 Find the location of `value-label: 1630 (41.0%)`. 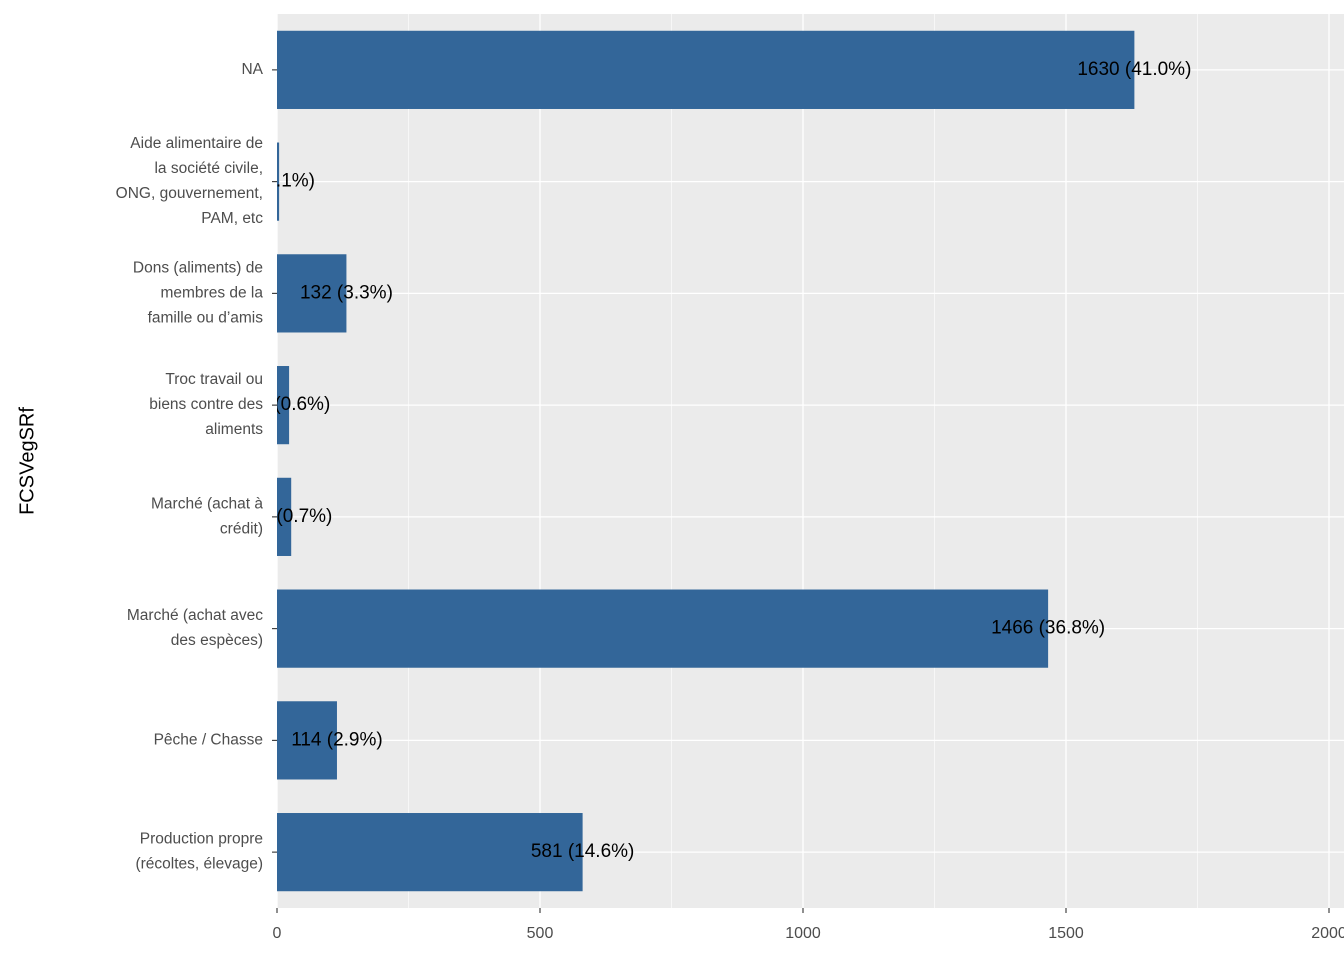

value-label: 1630 (41.0%) is located at coordinates (1134, 69).